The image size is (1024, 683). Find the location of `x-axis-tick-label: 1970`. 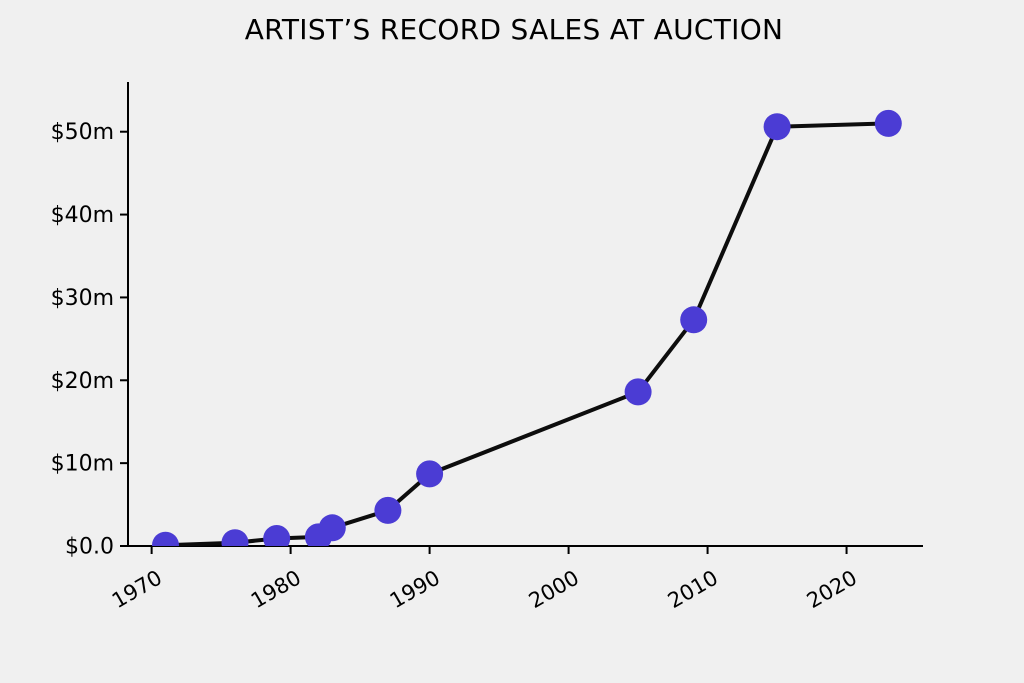

x-axis-tick-label: 1970 is located at coordinates (137, 590).